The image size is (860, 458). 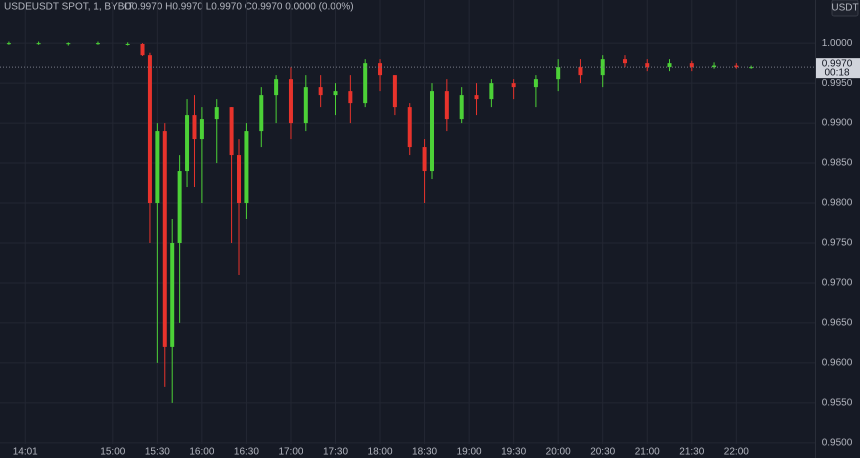 What do you see at coordinates (837, 83) in the screenshot?
I see `y-tick-label: 0.9950` at bounding box center [837, 83].